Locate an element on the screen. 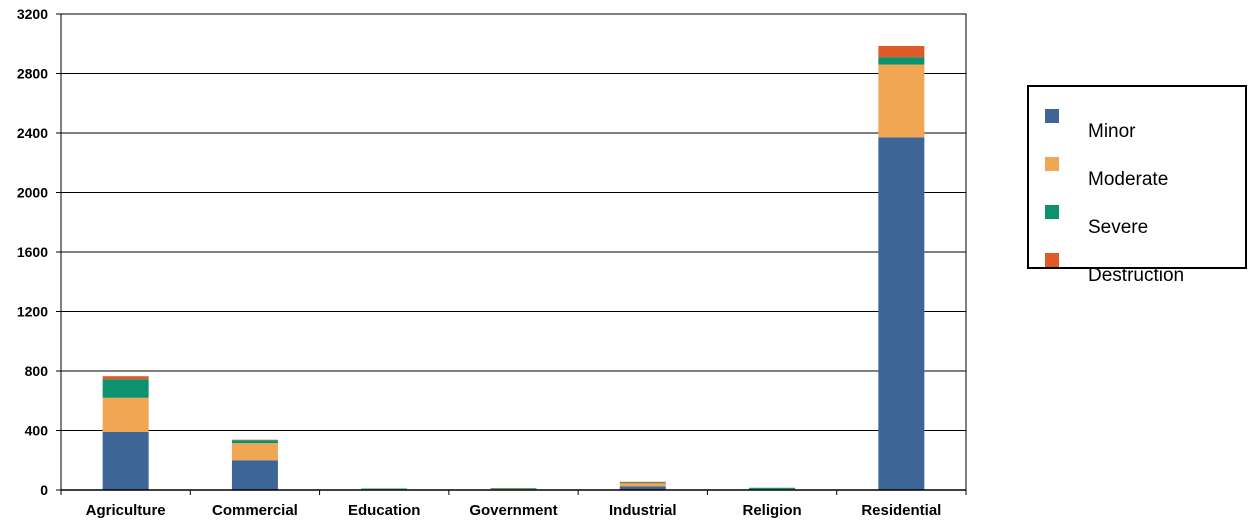 This screenshot has height=520, width=1251. bar-segment-severe-government is located at coordinates (513, 488).